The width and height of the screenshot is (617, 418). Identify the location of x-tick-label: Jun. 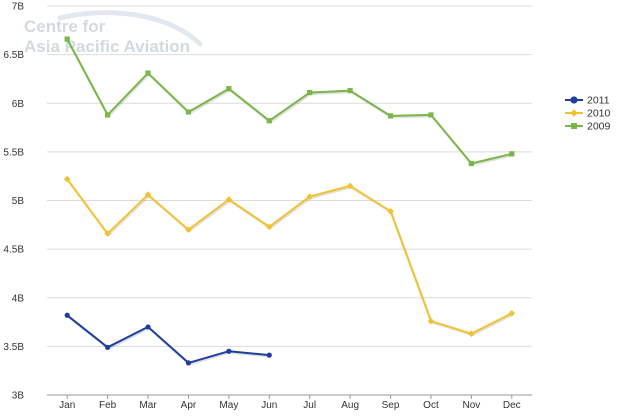
(269, 405).